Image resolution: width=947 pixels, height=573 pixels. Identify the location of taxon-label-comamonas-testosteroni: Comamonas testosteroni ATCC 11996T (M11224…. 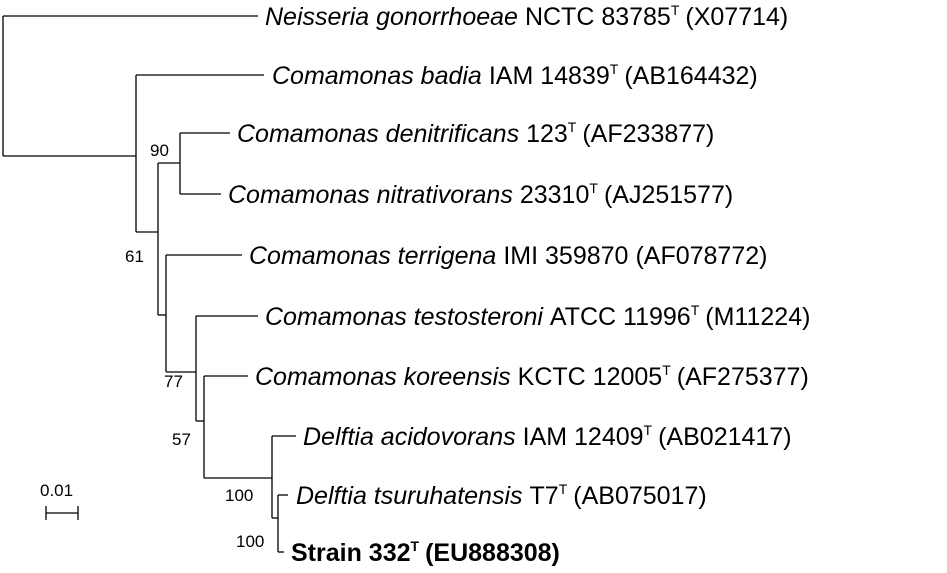
(537, 316).